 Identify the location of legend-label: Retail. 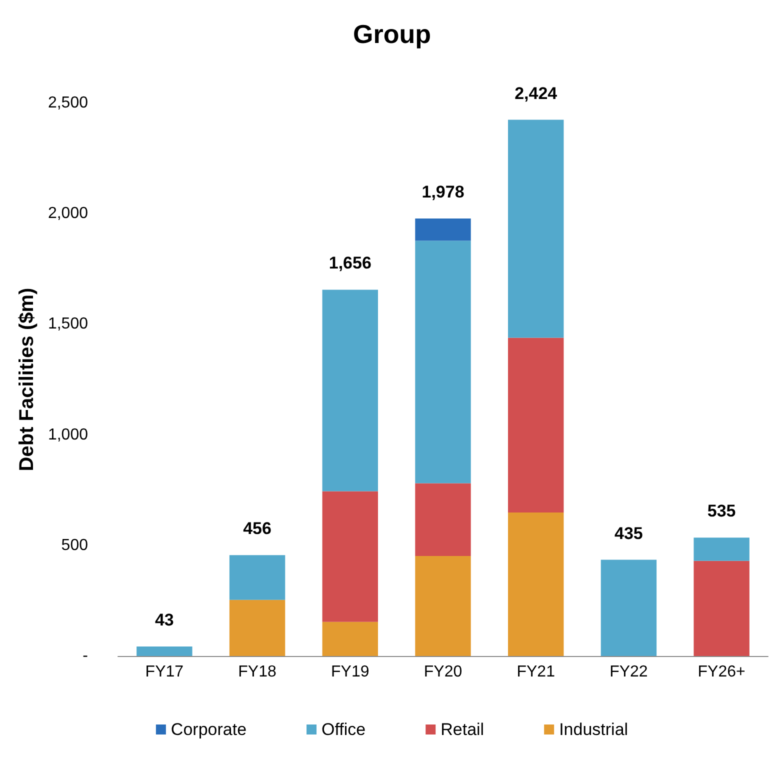
(462, 729).